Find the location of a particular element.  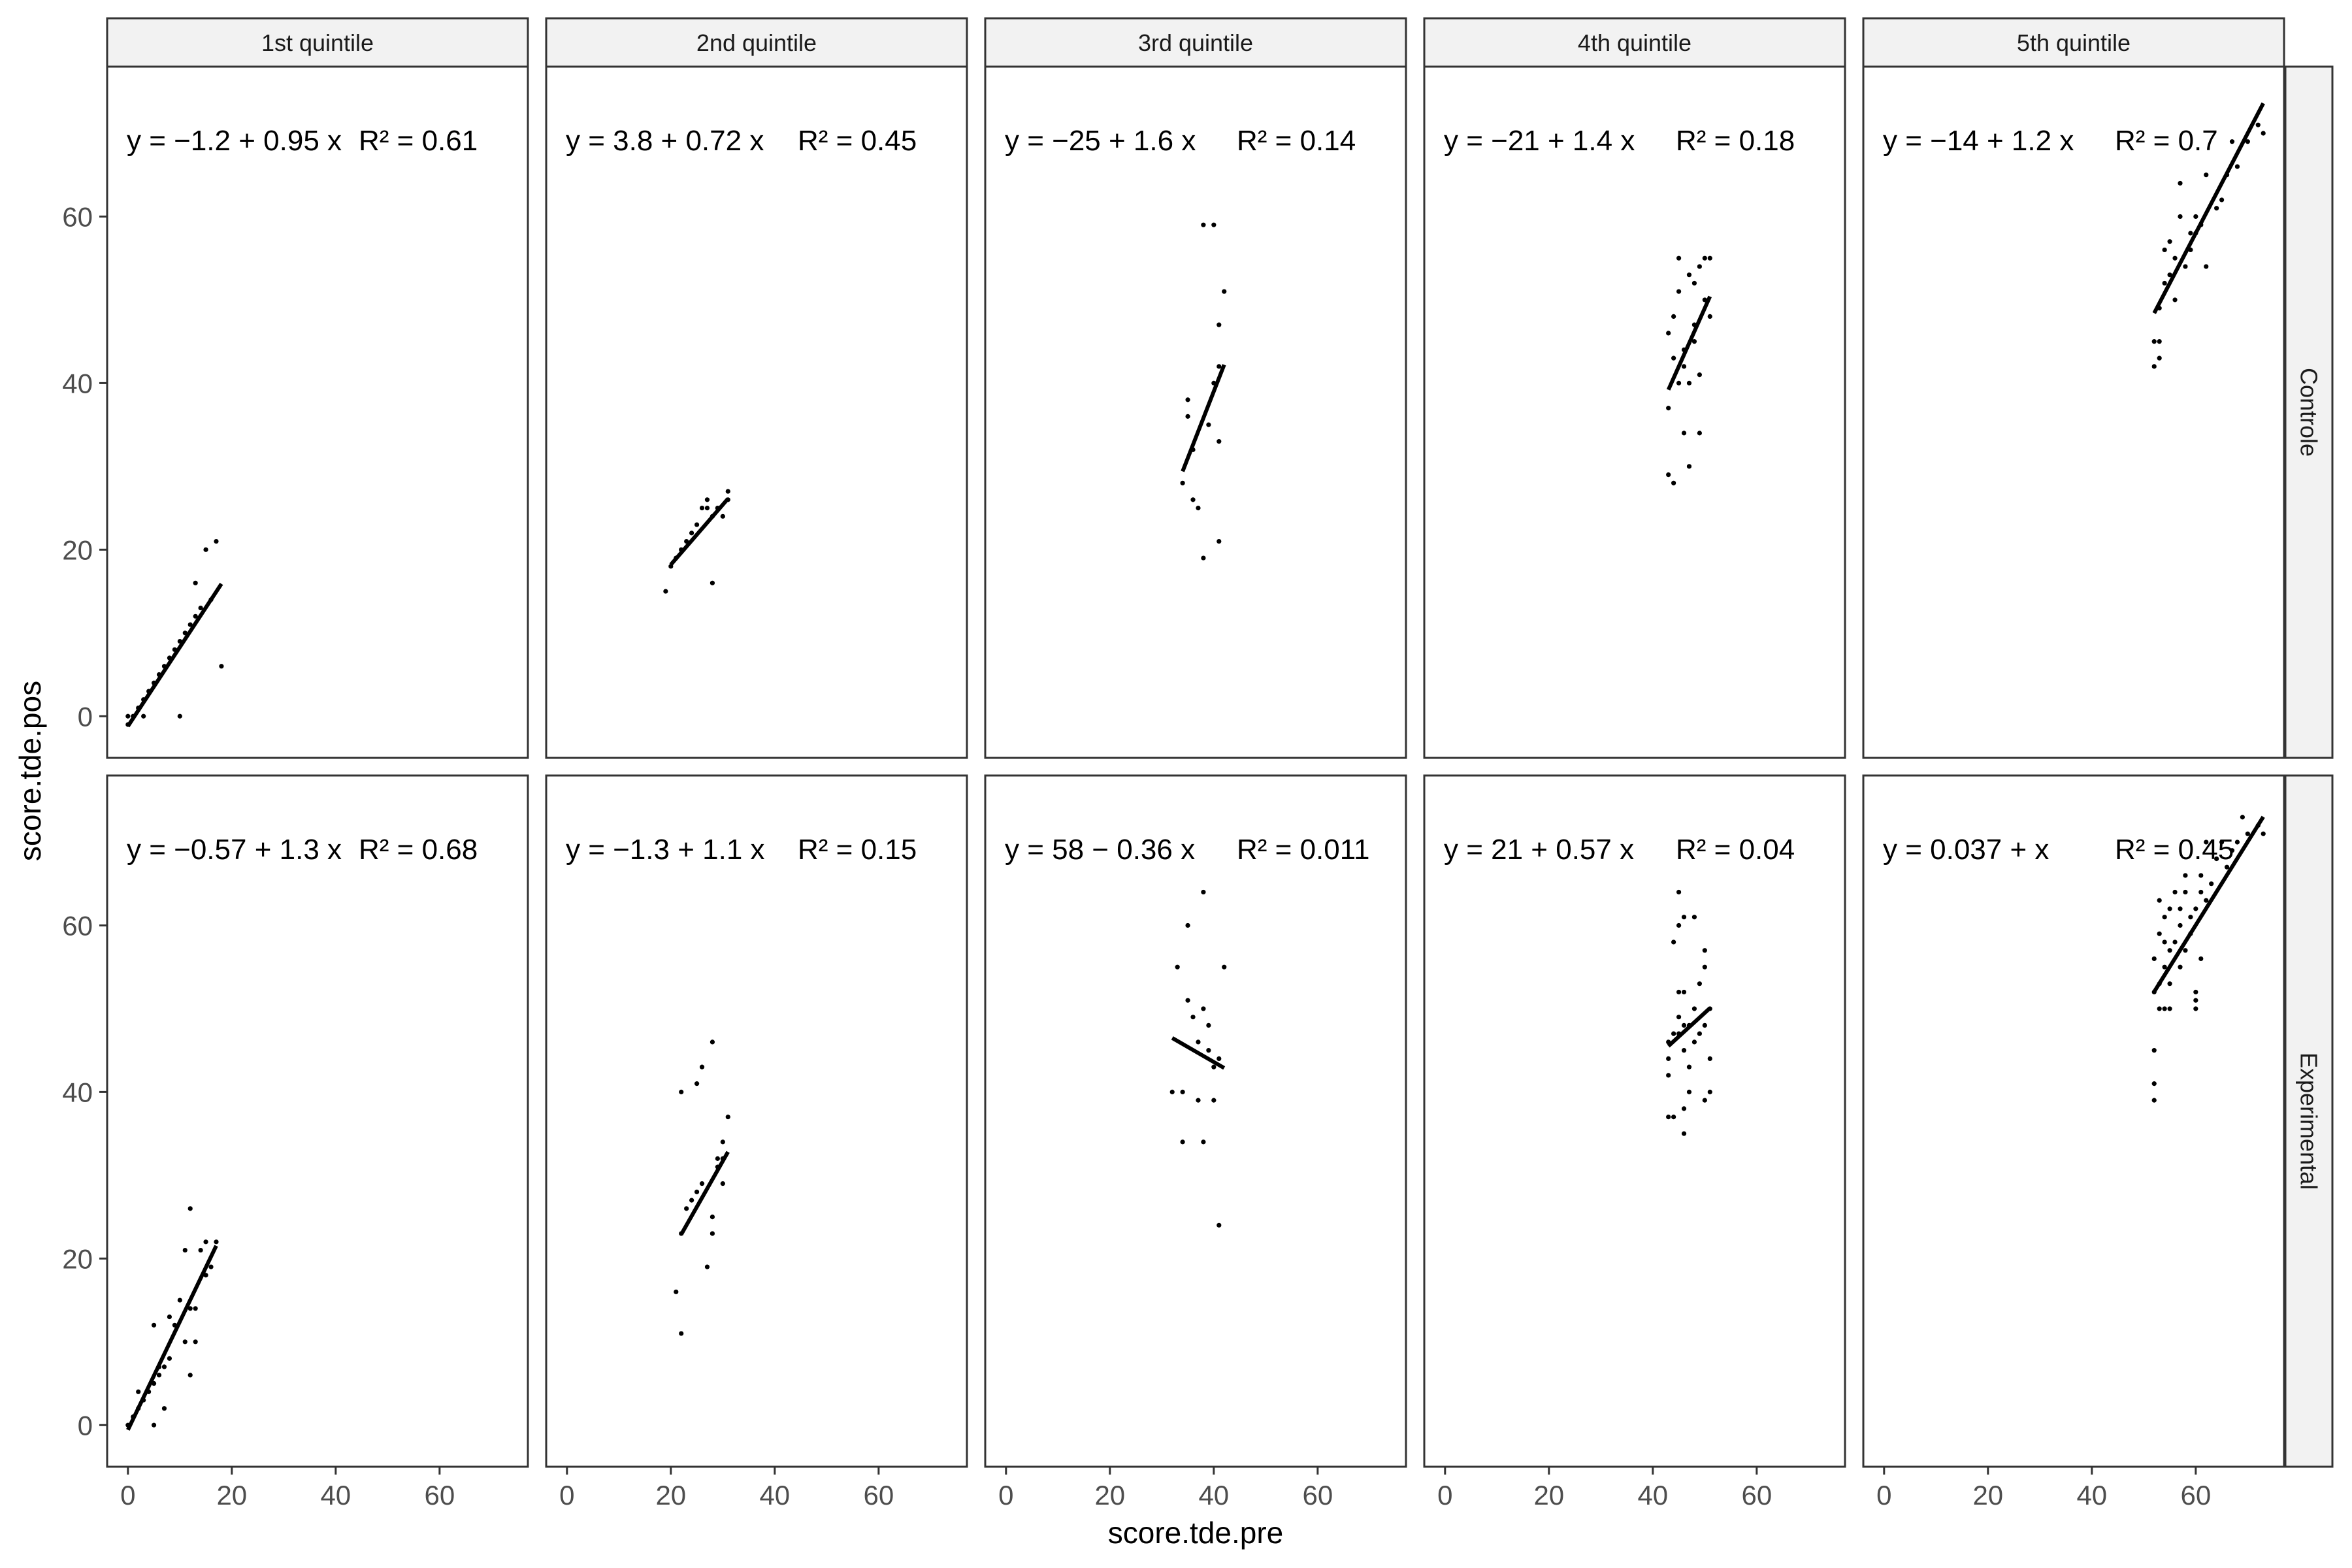

regression-equation: y = −1.2 + 0.95 x is located at coordinates (234, 141).